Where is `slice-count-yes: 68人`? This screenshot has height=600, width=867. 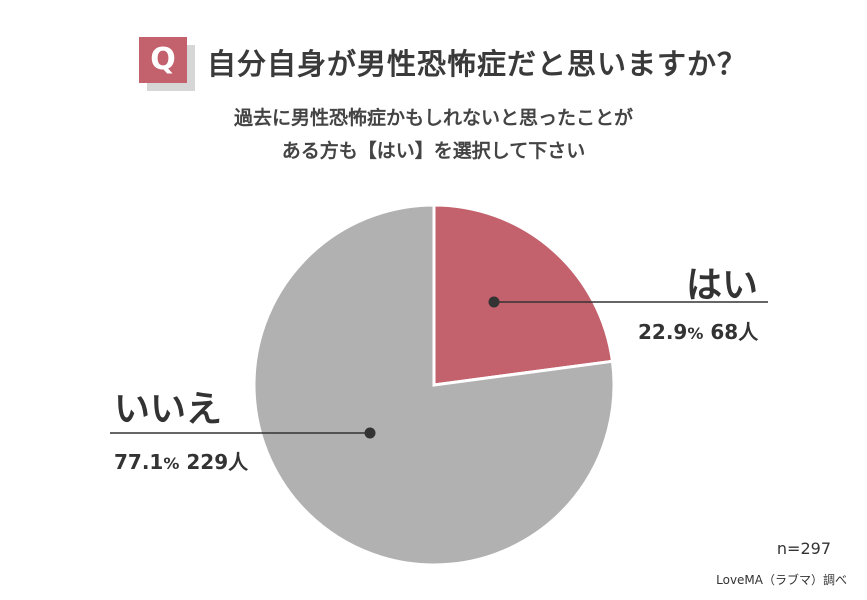
slice-count-yes: 68人 is located at coordinates (734, 332).